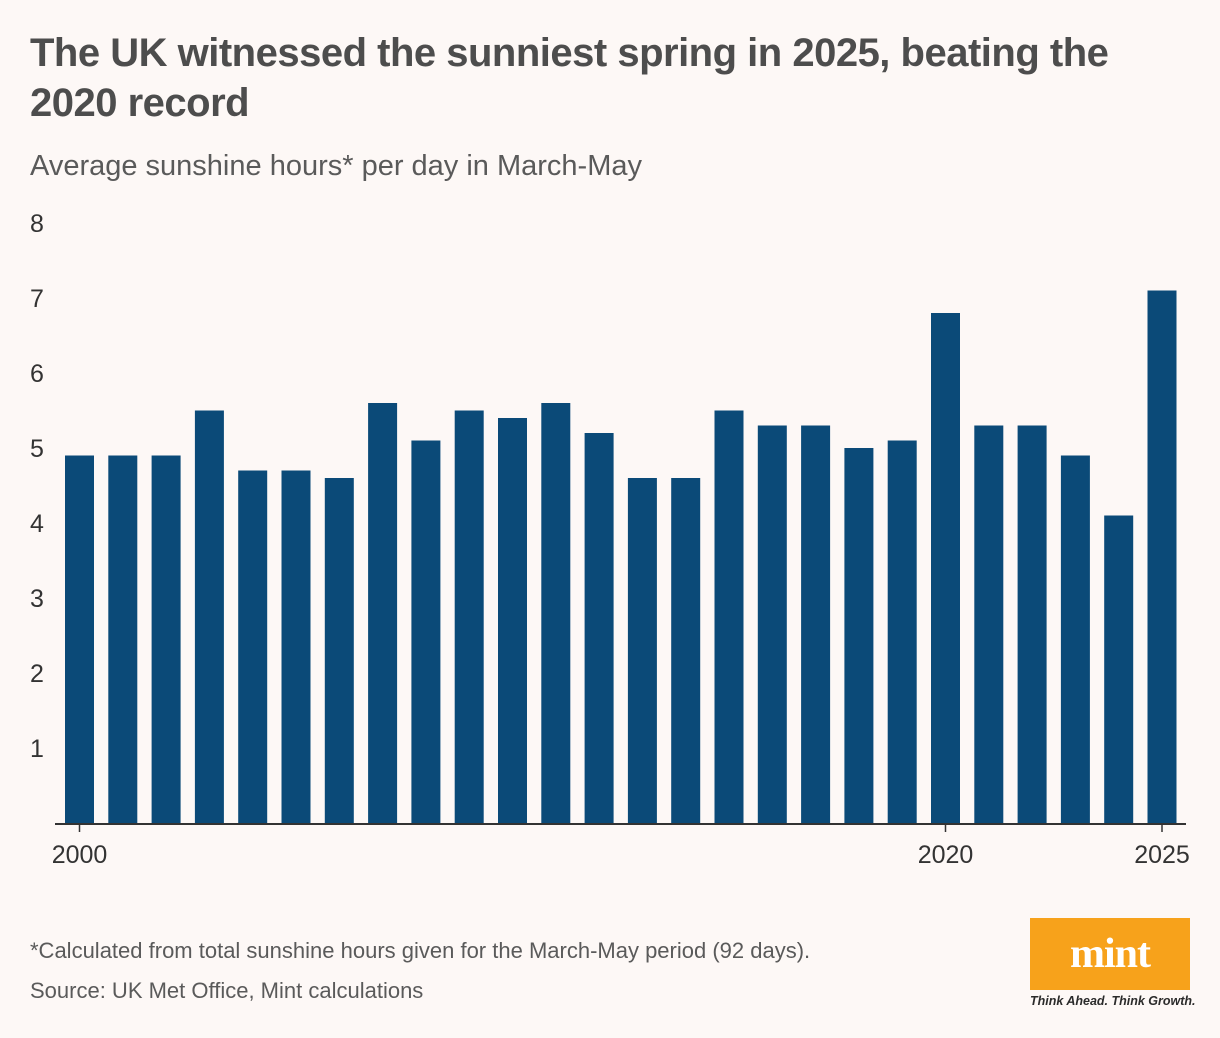 This screenshot has height=1038, width=1220. What do you see at coordinates (383, 613) in the screenshot?
I see `bar-2007` at bounding box center [383, 613].